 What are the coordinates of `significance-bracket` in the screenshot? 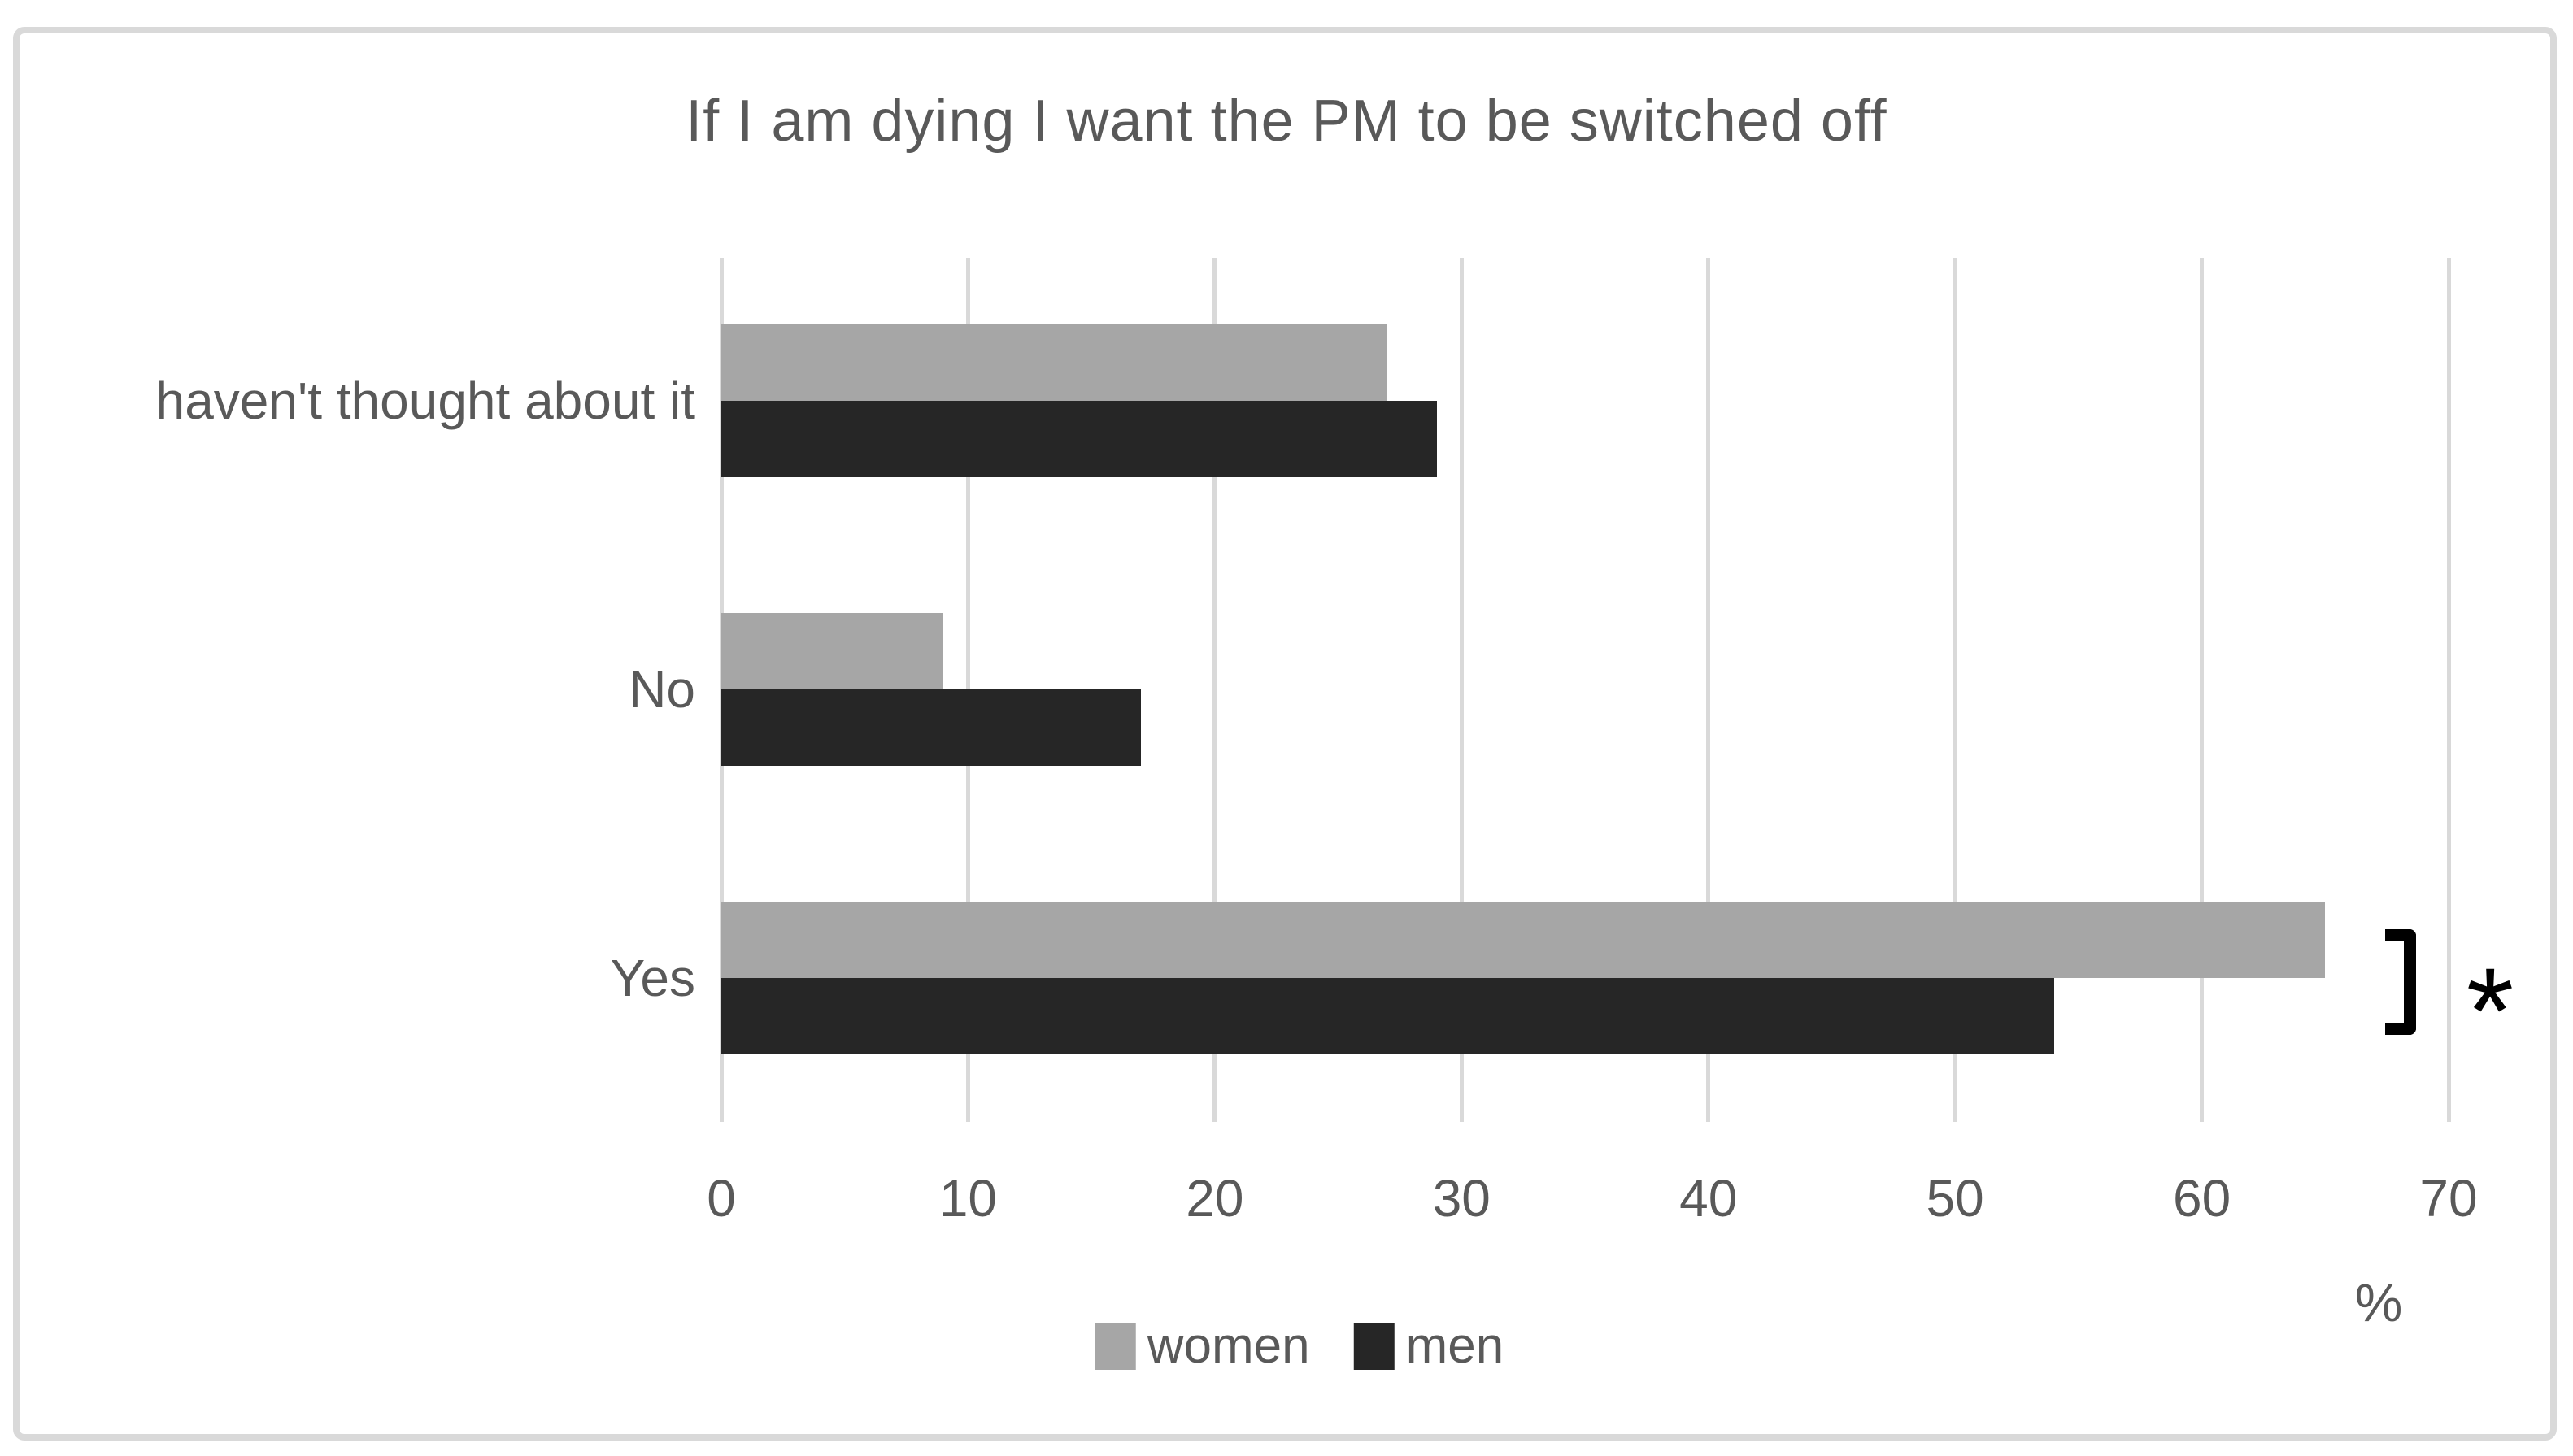 It's located at (2400, 982).